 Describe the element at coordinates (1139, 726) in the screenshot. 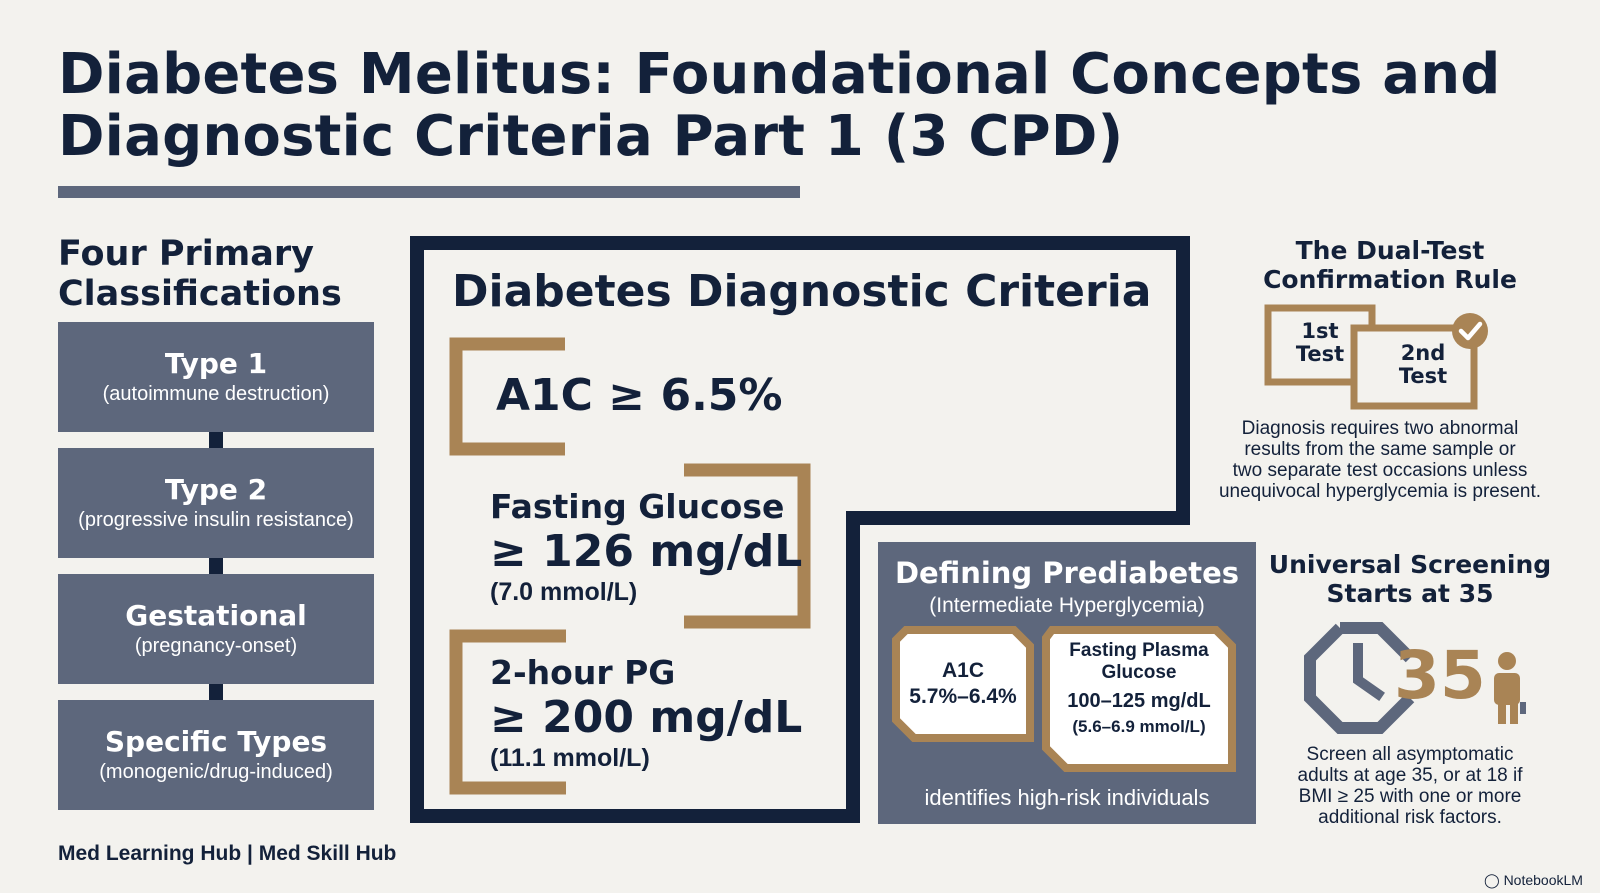

I see `prediabetes-fpg-unit: (5.6–6.9 mmol/L)` at that location.